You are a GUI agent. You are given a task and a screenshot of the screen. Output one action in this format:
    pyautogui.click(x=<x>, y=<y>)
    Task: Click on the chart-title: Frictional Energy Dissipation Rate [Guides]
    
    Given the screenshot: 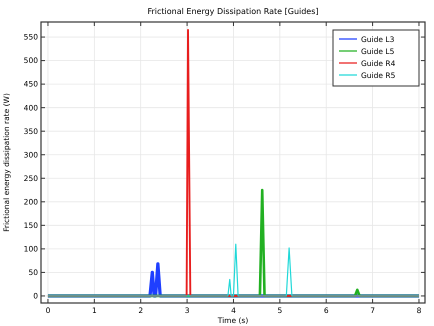 What is the action you would take?
    pyautogui.click(x=233, y=11)
    